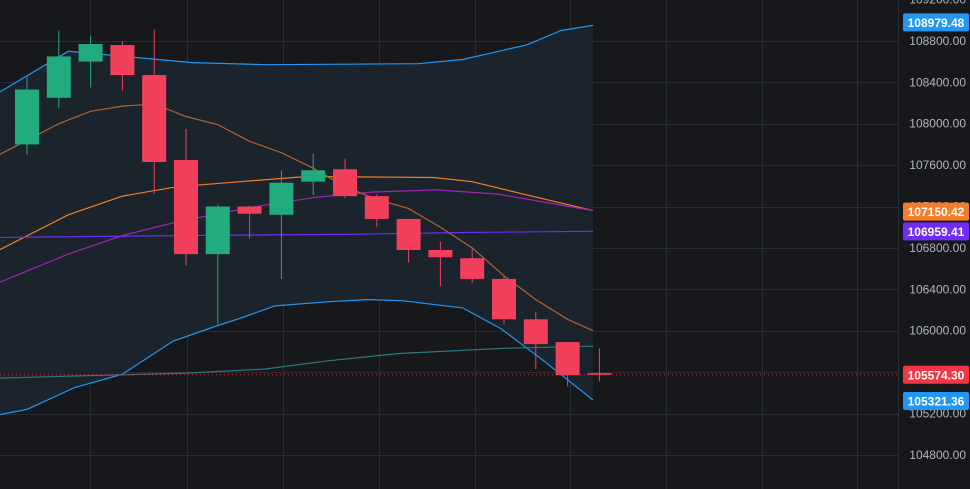 The height and width of the screenshot is (489, 970). What do you see at coordinates (937, 289) in the screenshot?
I see `y-tick-label: 106400.00` at bounding box center [937, 289].